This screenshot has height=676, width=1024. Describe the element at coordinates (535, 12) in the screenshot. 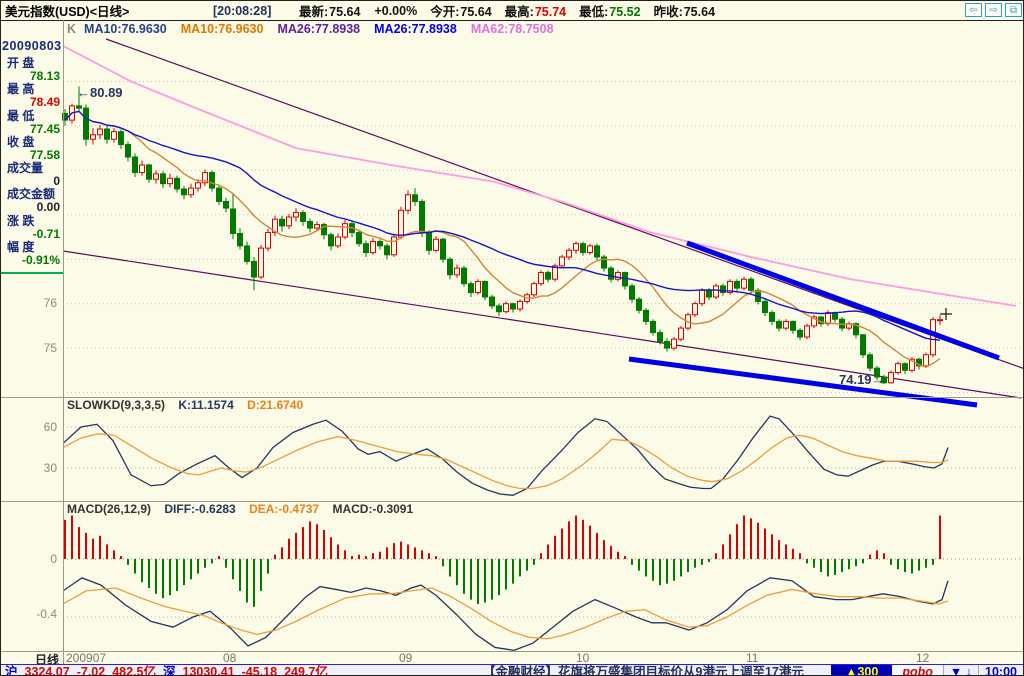

I see `quote-high: 最高:75.74` at that location.